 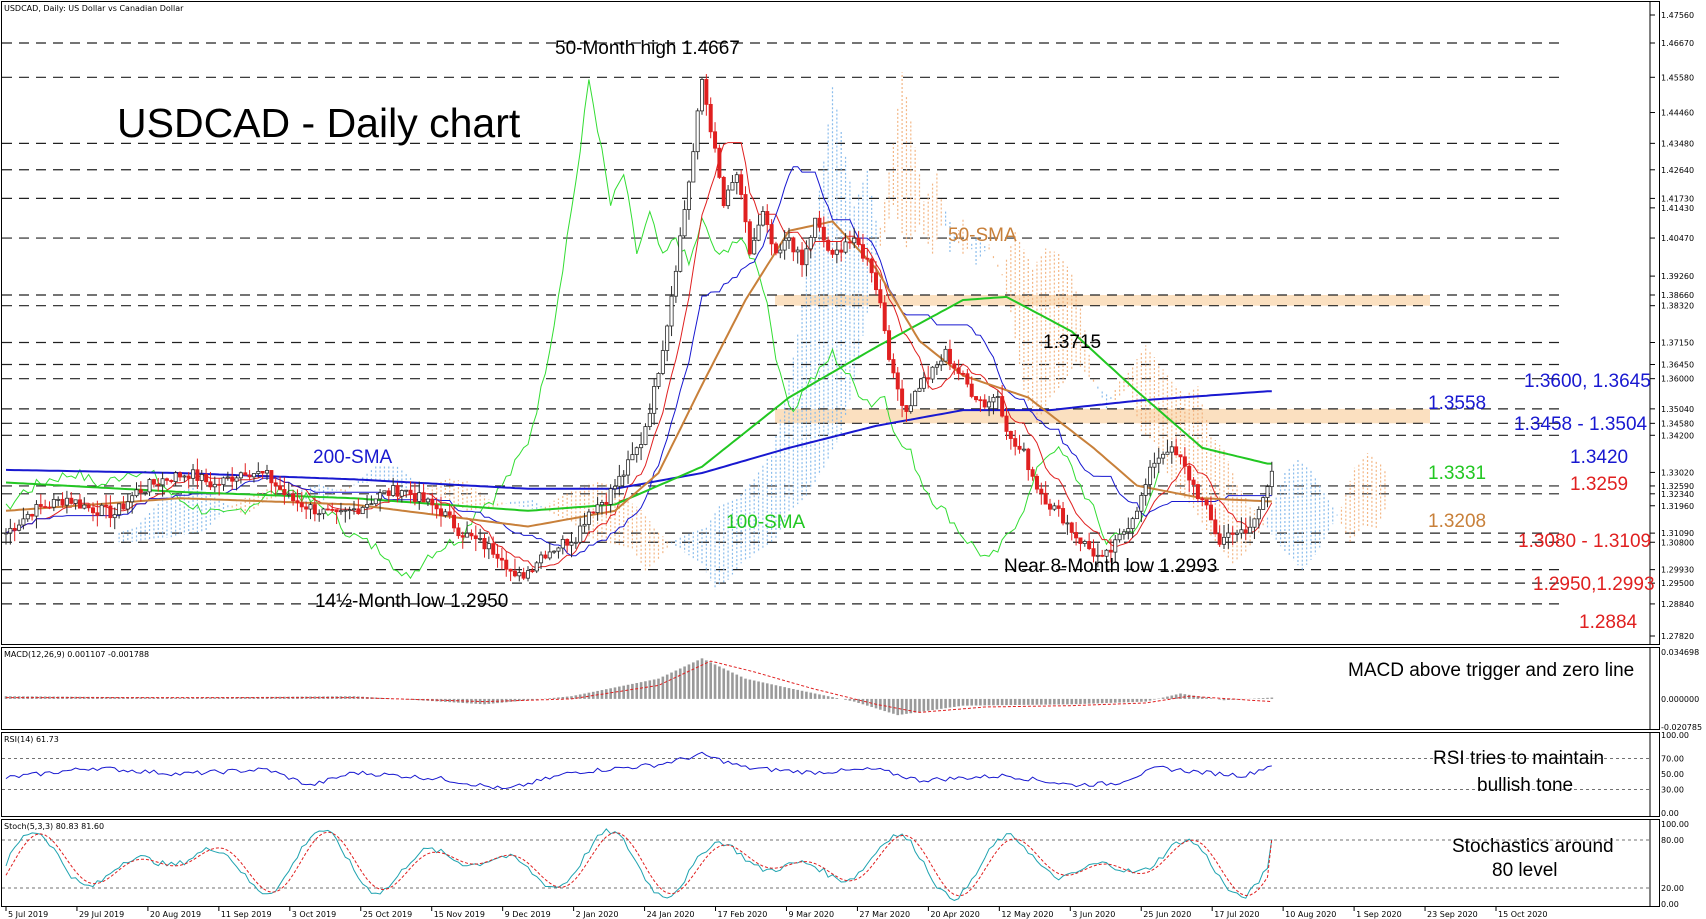 What do you see at coordinates (1677, 208) in the screenshot?
I see `price-axis-label: 1.41430` at bounding box center [1677, 208].